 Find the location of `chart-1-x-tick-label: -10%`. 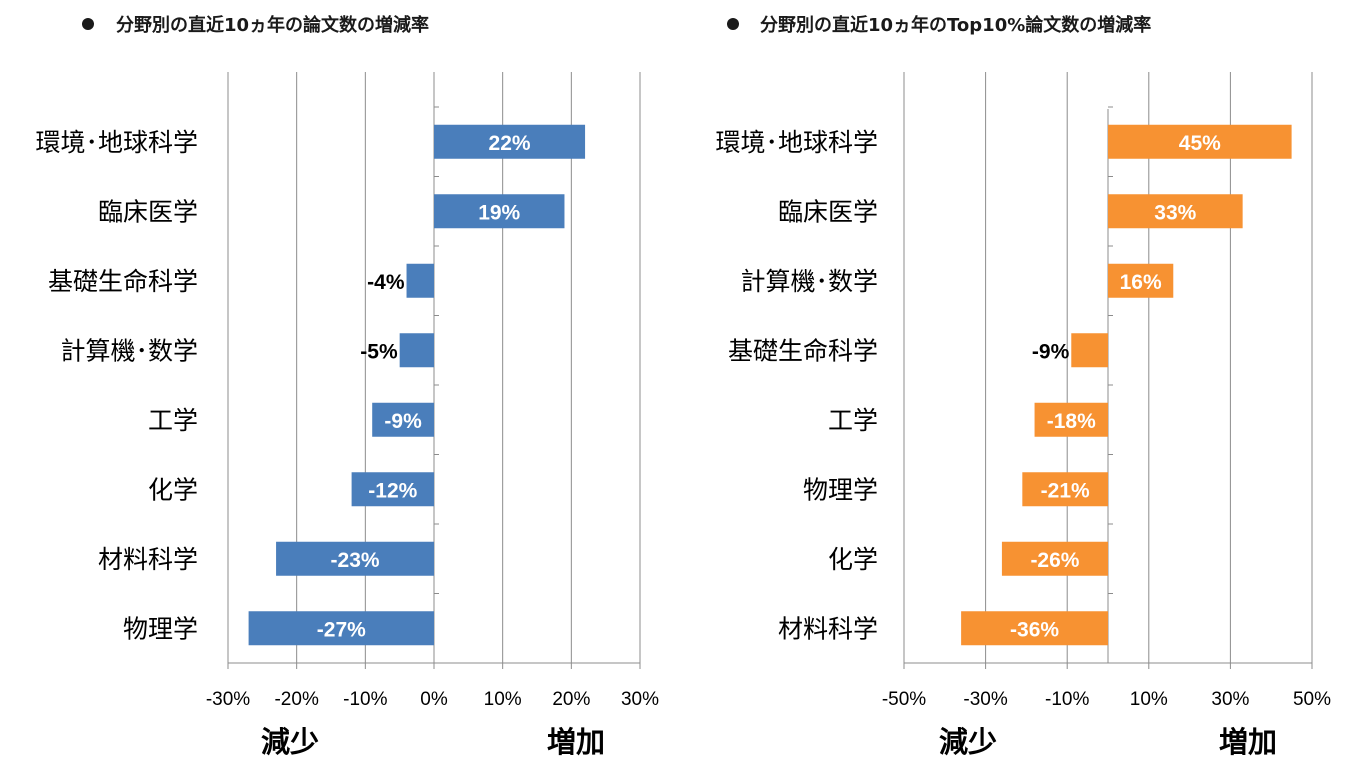

chart-1-x-tick-label: -10% is located at coordinates (365, 699).